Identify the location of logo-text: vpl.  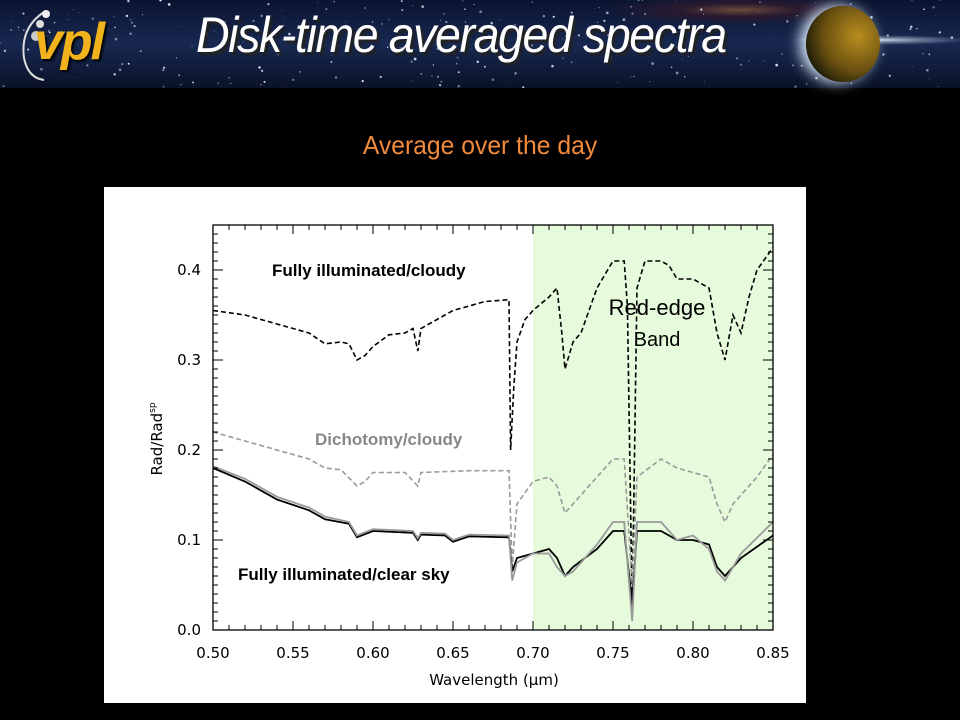
(69, 42).